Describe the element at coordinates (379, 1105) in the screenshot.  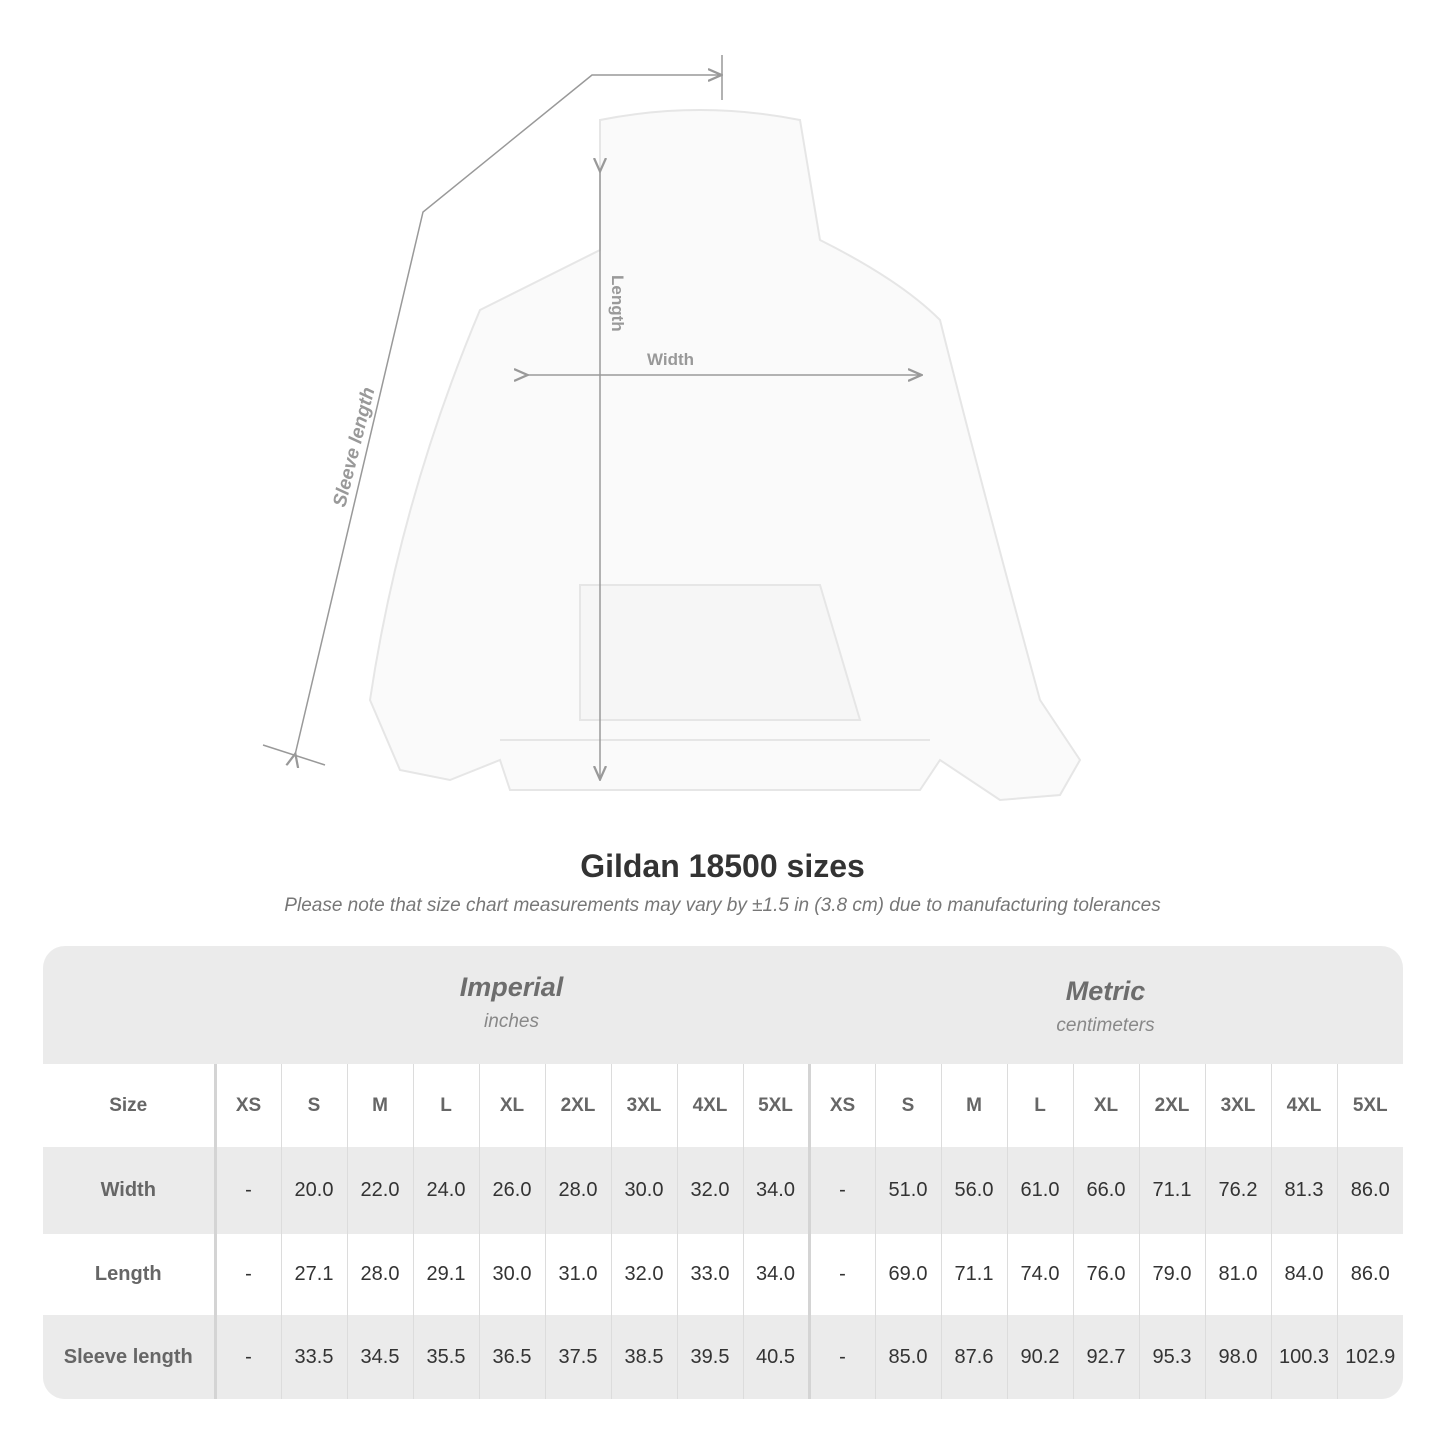
I see `imperial-size-header: M` at that location.